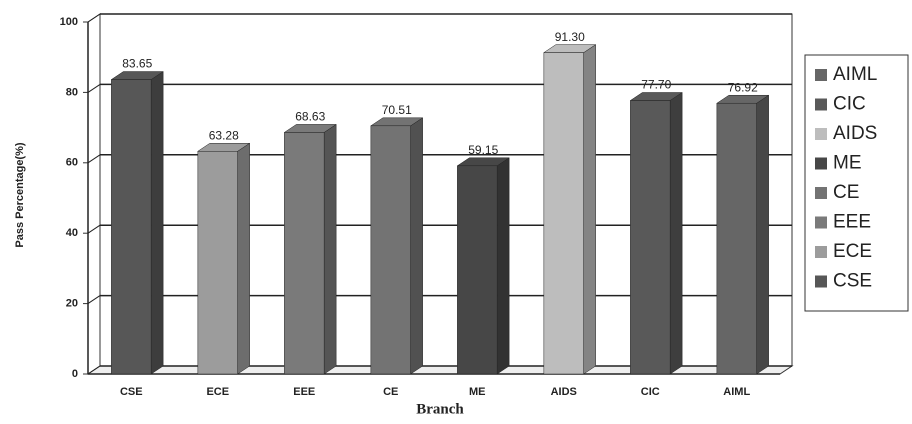 This screenshot has height=424, width=912. I want to click on y-tick-label: 20, so click(72, 304).